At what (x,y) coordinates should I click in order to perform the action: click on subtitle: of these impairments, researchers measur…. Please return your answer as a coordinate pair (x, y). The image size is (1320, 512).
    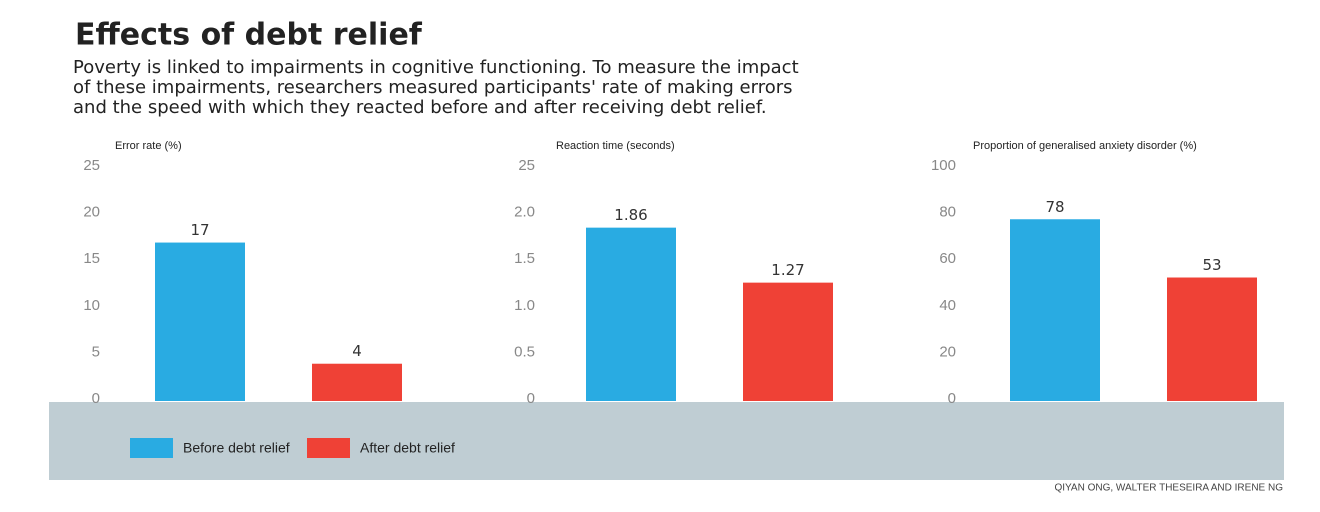
    Looking at the image, I should click on (433, 87).